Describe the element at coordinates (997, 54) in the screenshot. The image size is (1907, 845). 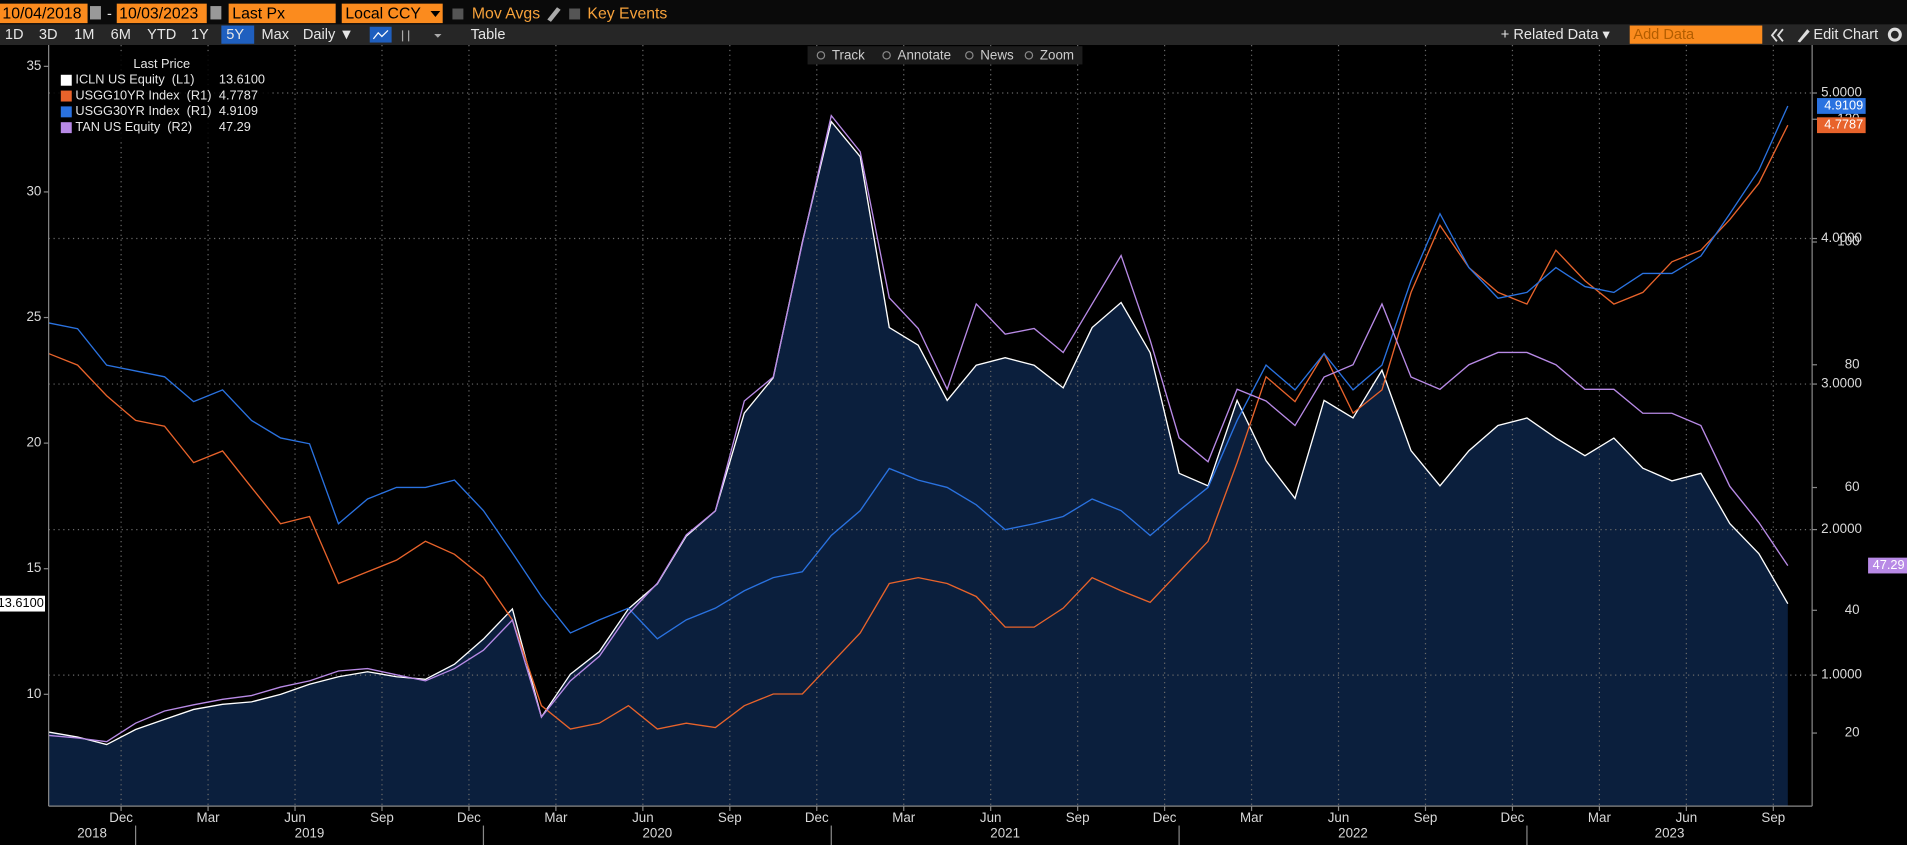
I see `chart-tool: News` at that location.